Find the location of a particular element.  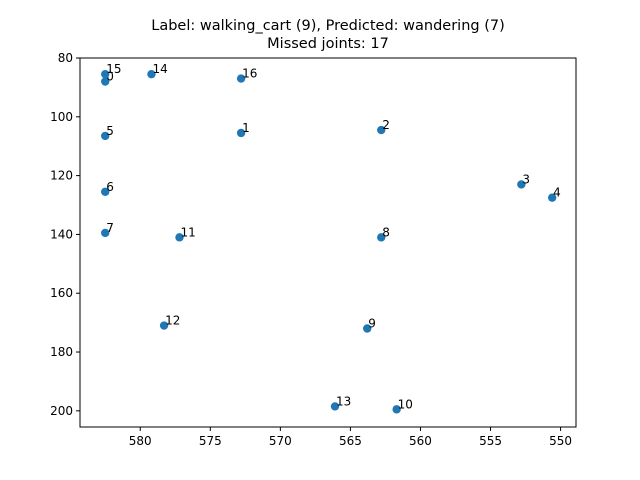

joint-label: 12 is located at coordinates (172, 321).